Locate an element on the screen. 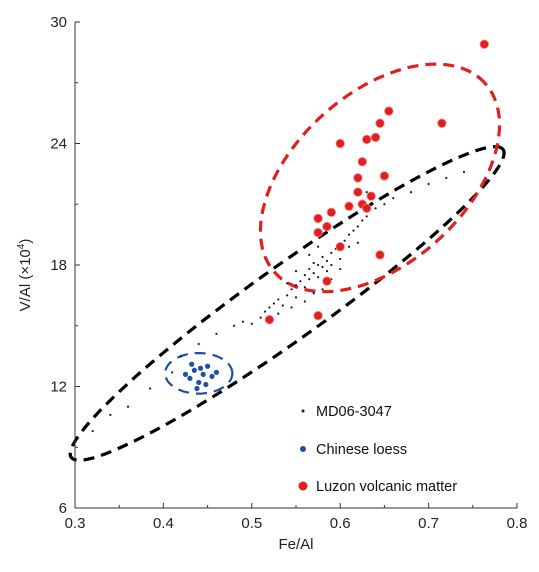 The height and width of the screenshot is (572, 539). y-tick-label: 12 is located at coordinates (58, 387).